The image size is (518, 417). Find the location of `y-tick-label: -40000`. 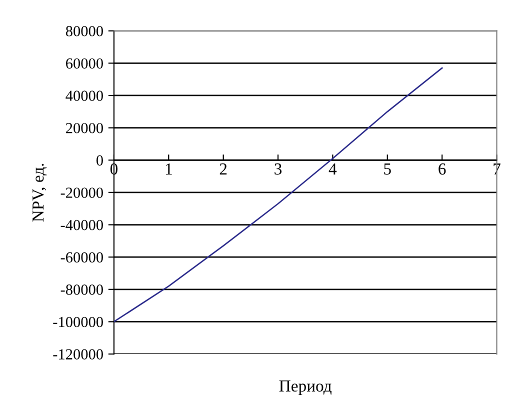

y-tick-label: -40000 is located at coordinates (81, 225).